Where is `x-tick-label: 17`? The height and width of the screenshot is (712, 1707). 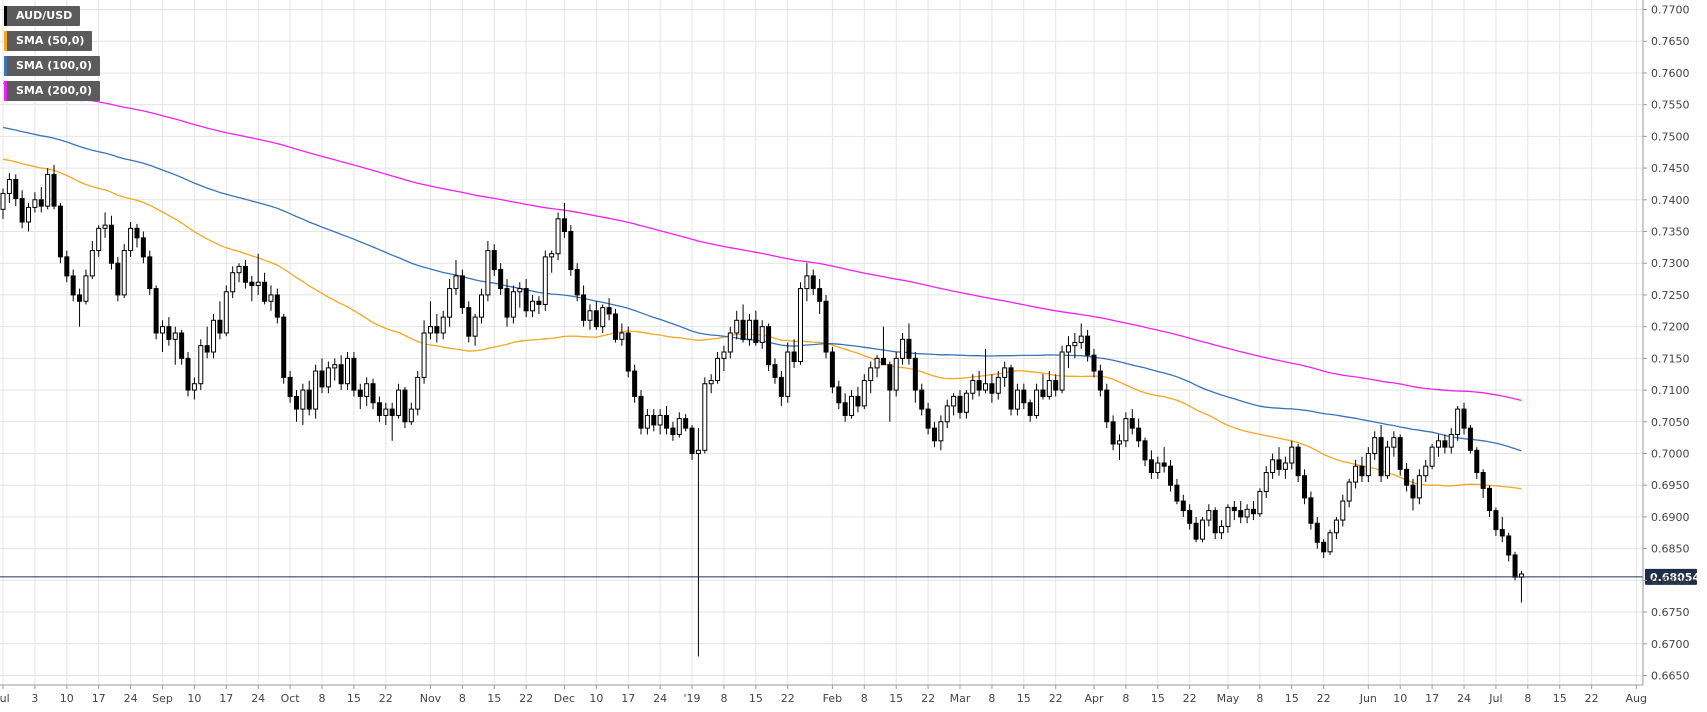 x-tick-label: 17 is located at coordinates (1432, 698).